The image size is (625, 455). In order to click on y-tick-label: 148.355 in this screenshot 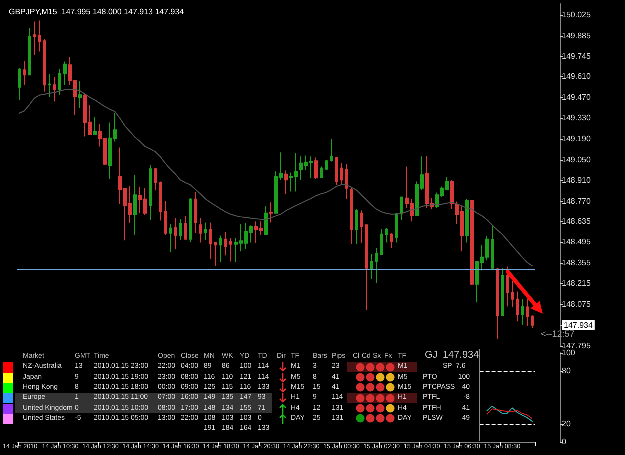, I will do `click(577, 263)`.